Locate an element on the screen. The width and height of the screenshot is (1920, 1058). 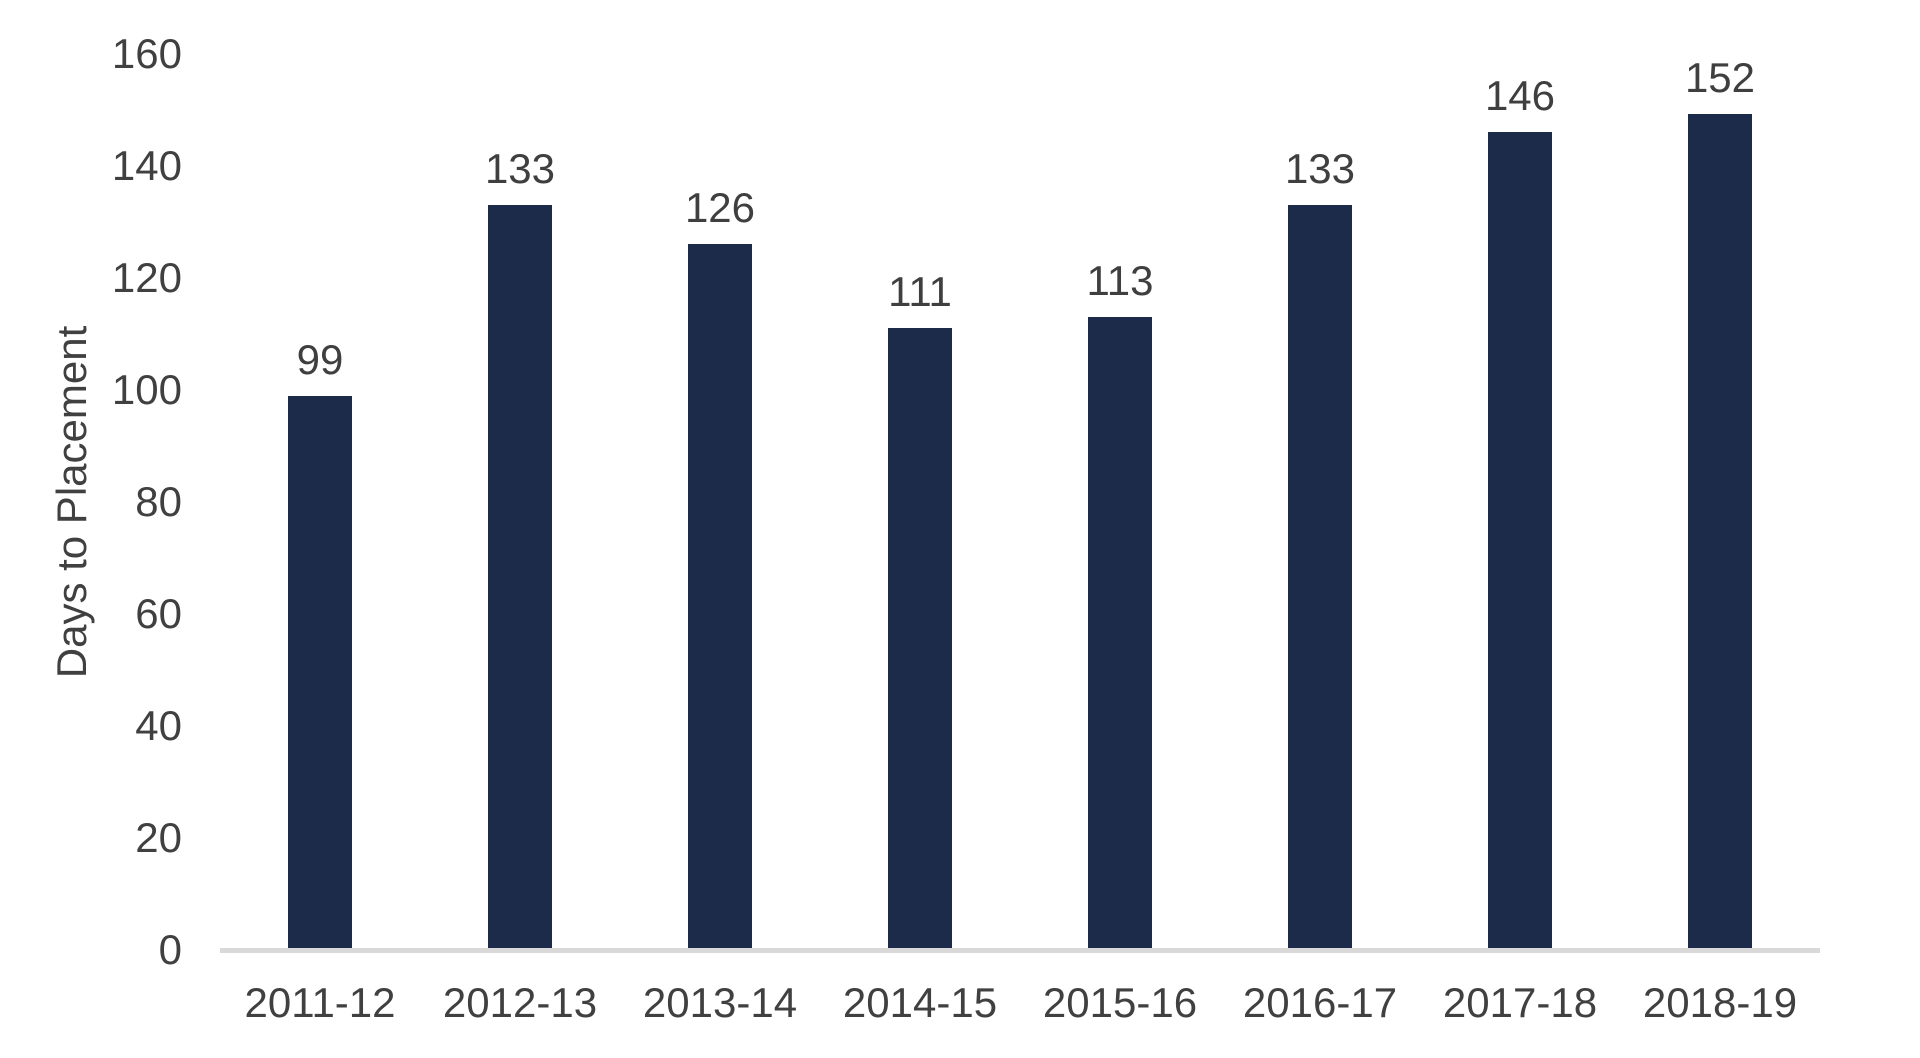
bar-group: 152 is located at coordinates (1720, 502).